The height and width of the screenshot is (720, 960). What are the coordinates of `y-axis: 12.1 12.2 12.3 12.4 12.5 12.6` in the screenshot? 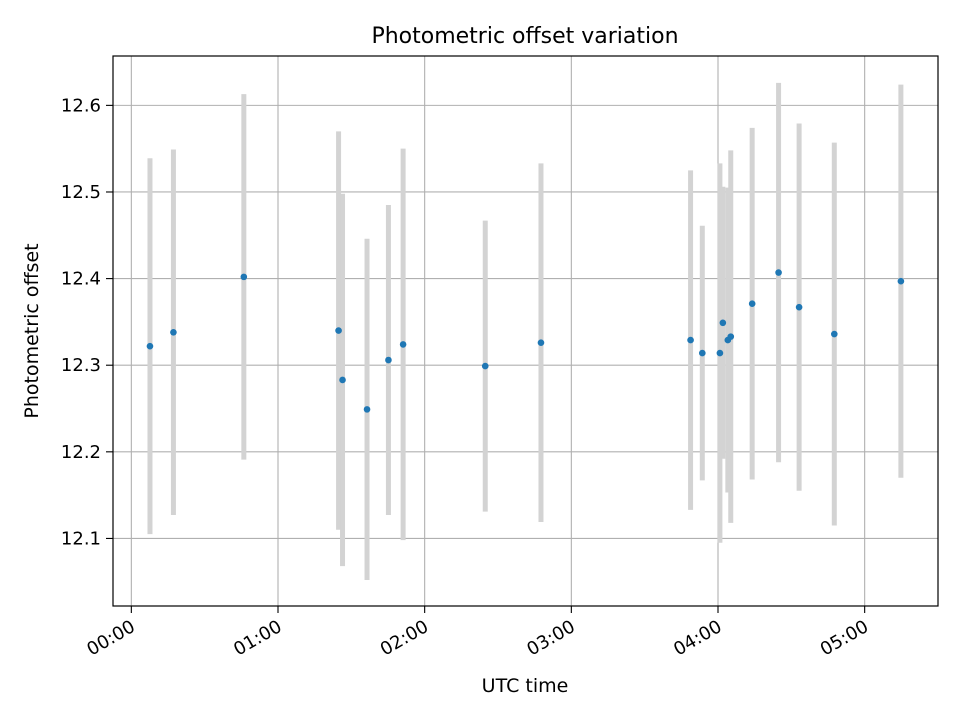 It's located at (87, 322).